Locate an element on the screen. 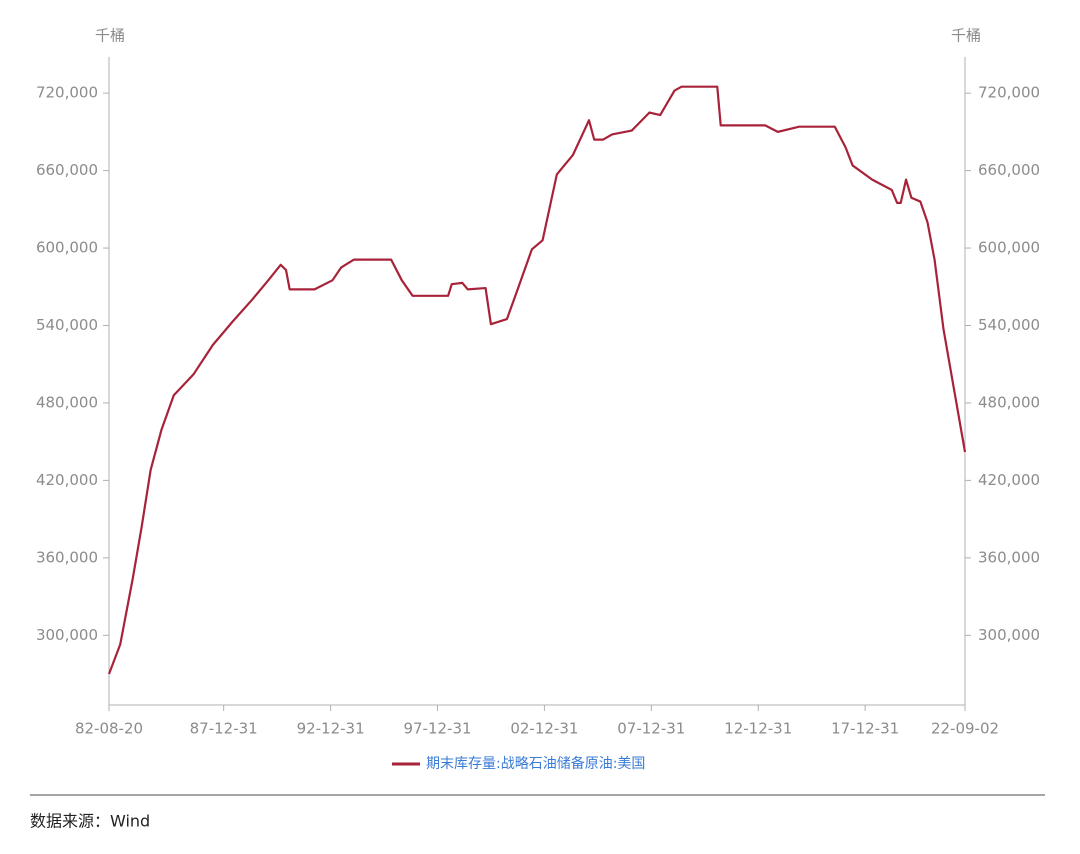  y-tick-label: 480,000 is located at coordinates (67, 402).